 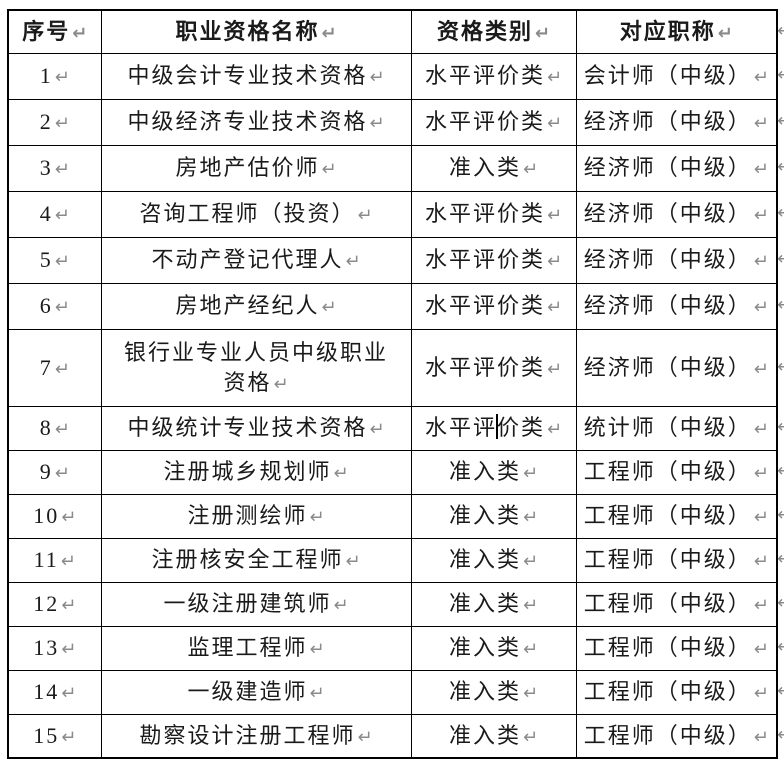 I want to click on cell-no: 9 ↵, so click(x=54, y=472).